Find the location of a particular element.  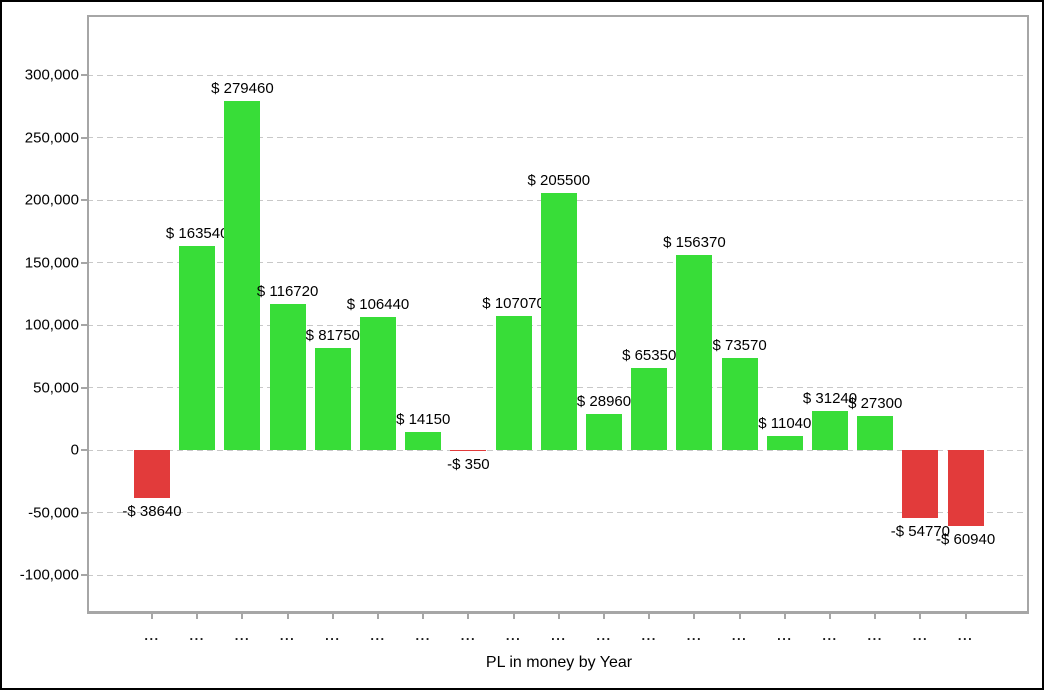

bar-value-label: $ 81750 is located at coordinates (332, 335).